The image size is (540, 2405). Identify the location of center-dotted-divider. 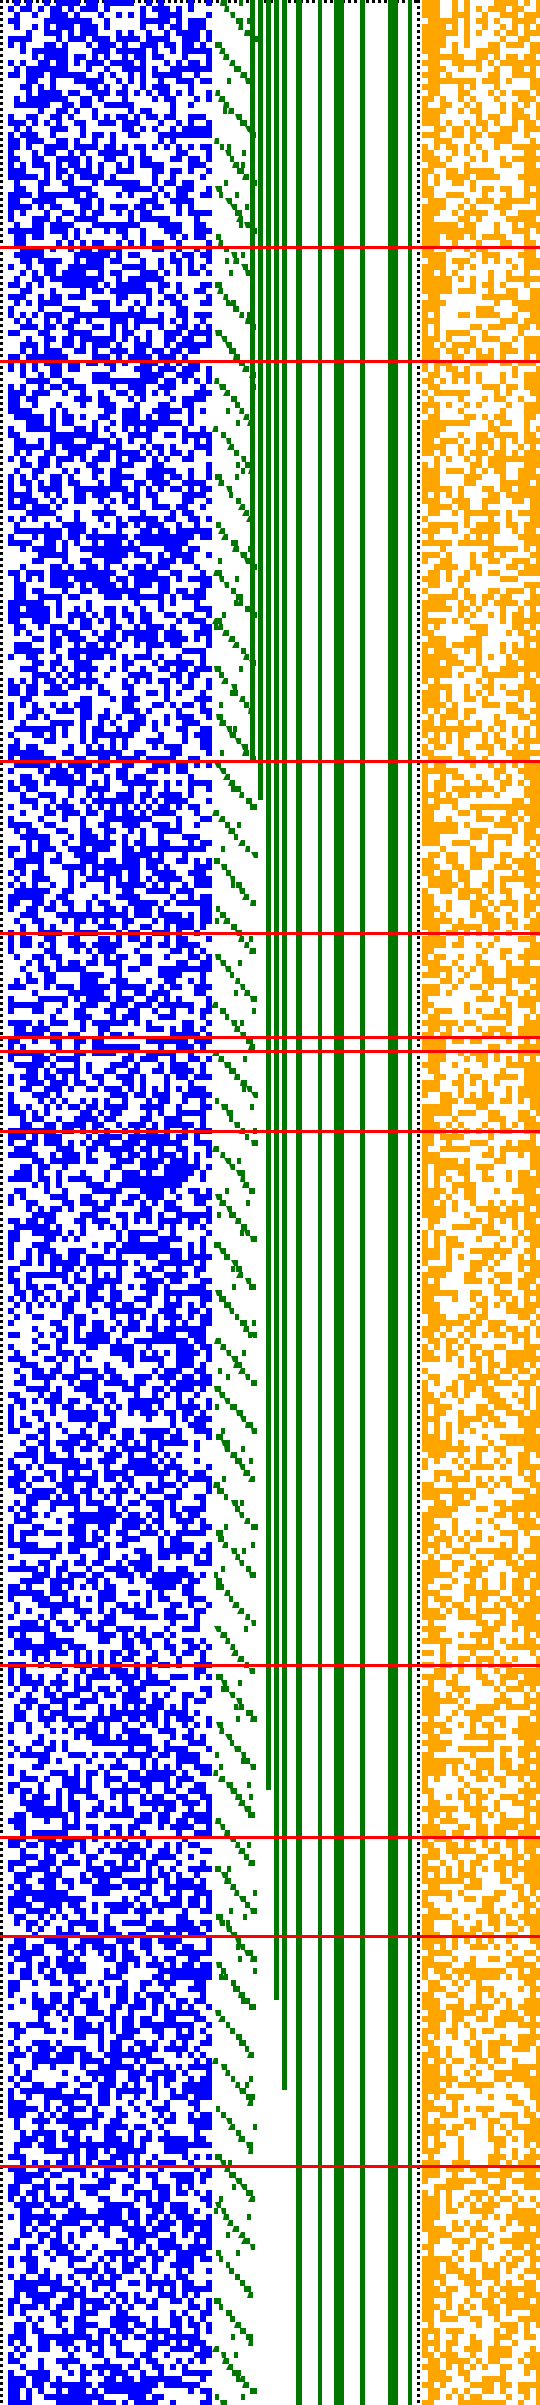
(418, 1201).